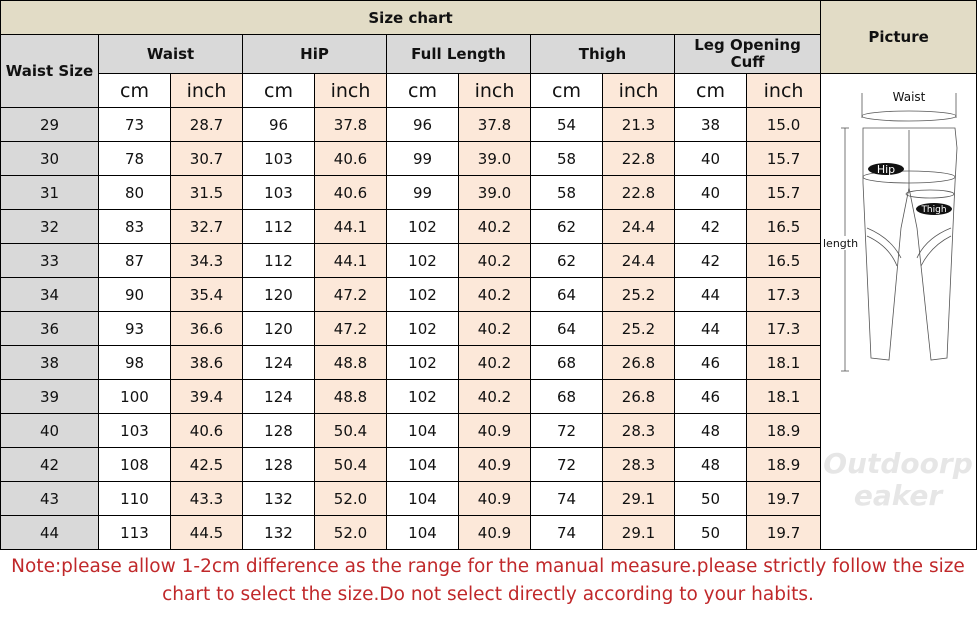 This screenshot has height=618, width=978. I want to click on cm-cell: 40, so click(710, 158).